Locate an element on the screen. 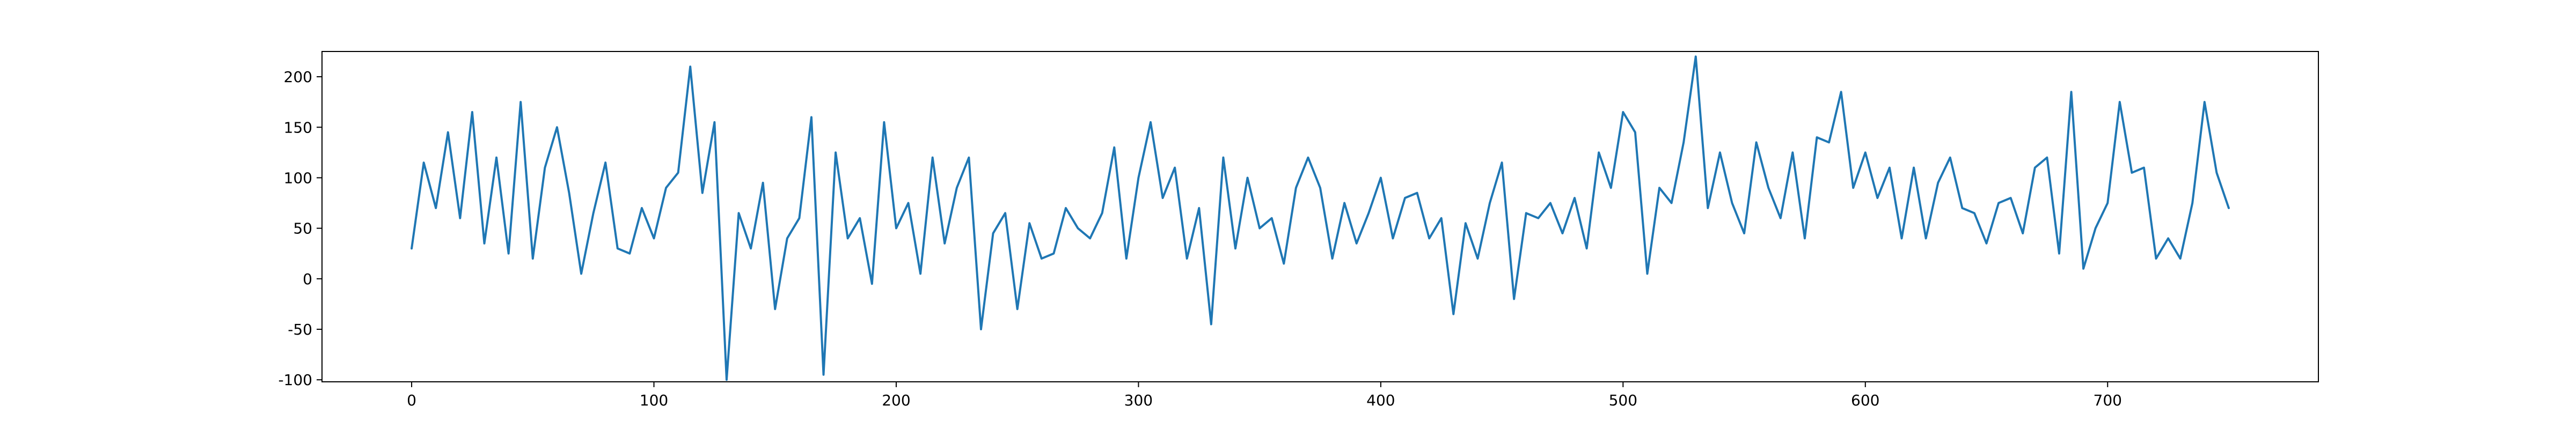 Image resolution: width=2576 pixels, height=429 pixels. x-tick-label: 0 is located at coordinates (411, 400).